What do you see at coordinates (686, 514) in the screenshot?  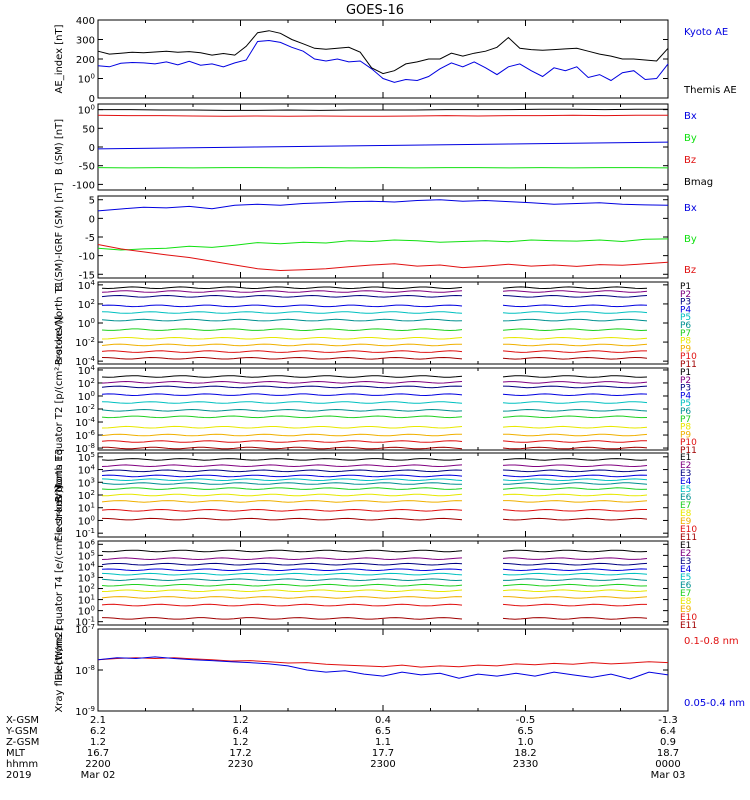 I see `legend-label-E8: E8` at bounding box center [686, 514].